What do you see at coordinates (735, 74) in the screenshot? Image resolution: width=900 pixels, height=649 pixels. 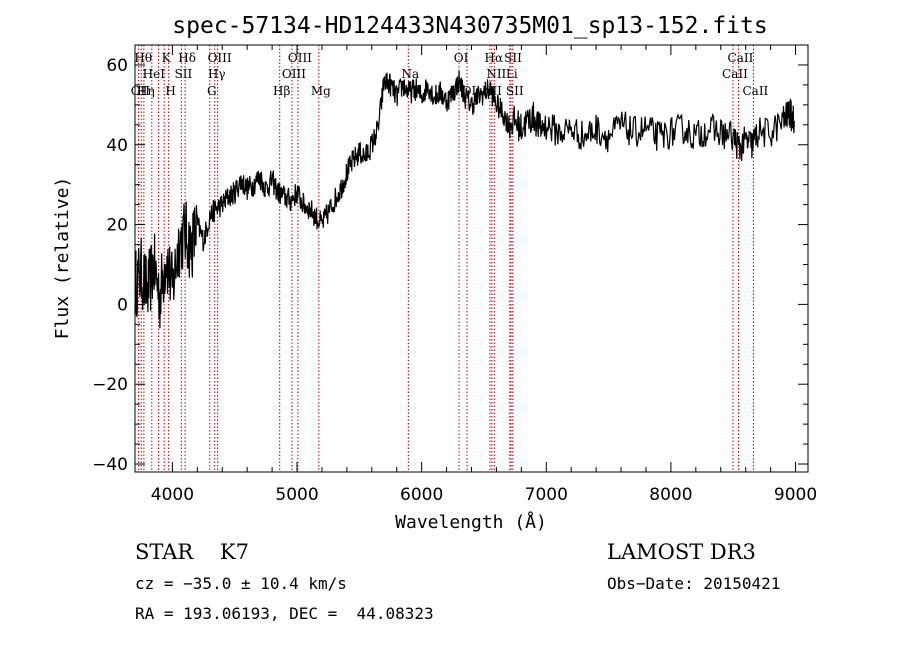 I see `line-label-25: CaII` at bounding box center [735, 74].